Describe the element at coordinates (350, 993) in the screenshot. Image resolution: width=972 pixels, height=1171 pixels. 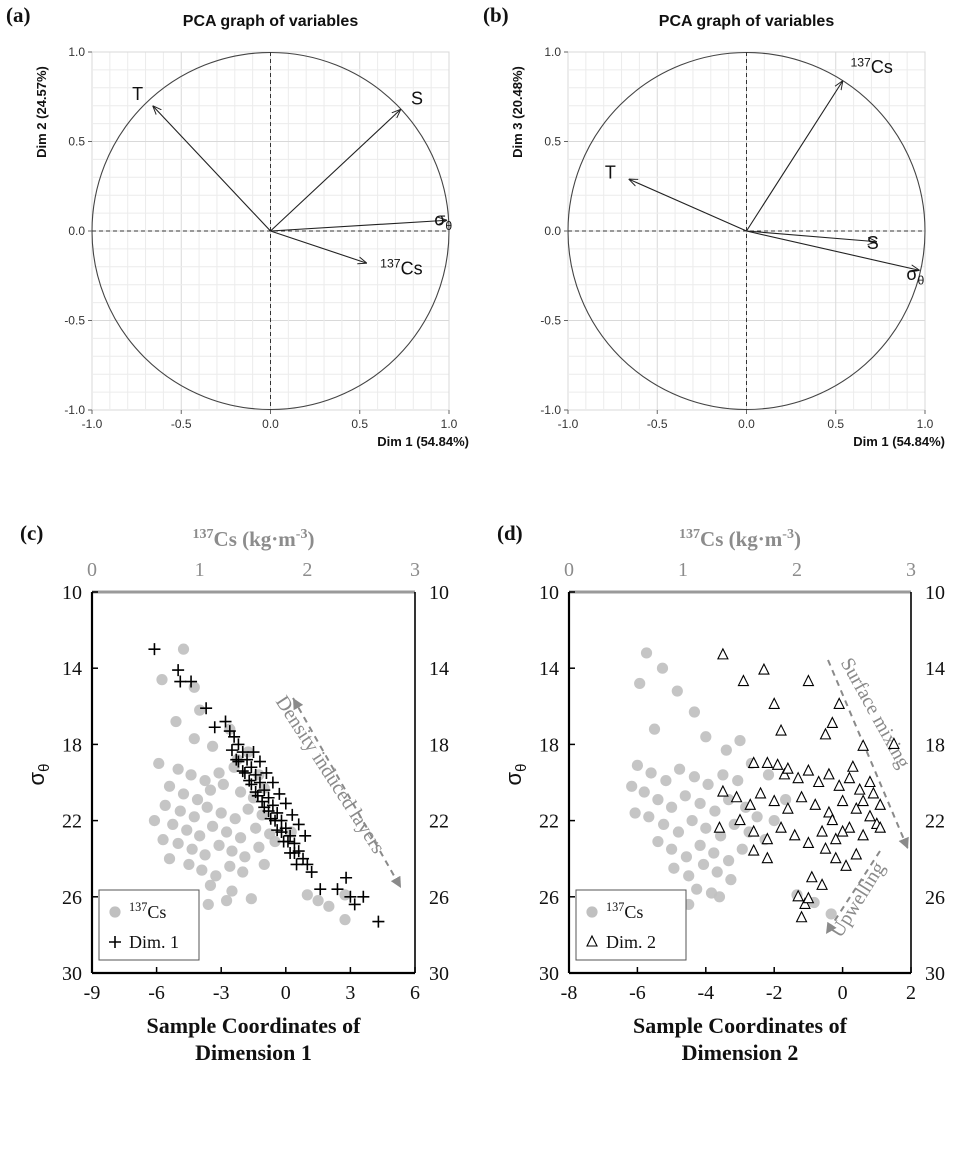
I see `x-tick-label: 3` at that location.